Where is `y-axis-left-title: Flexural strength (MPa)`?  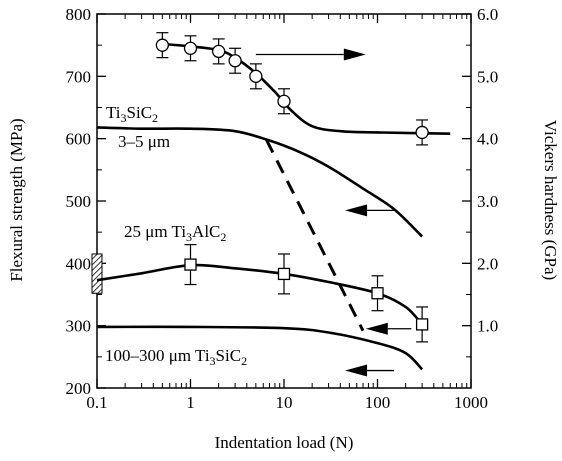 y-axis-left-title: Flexural strength (MPa) is located at coordinates (16, 199).